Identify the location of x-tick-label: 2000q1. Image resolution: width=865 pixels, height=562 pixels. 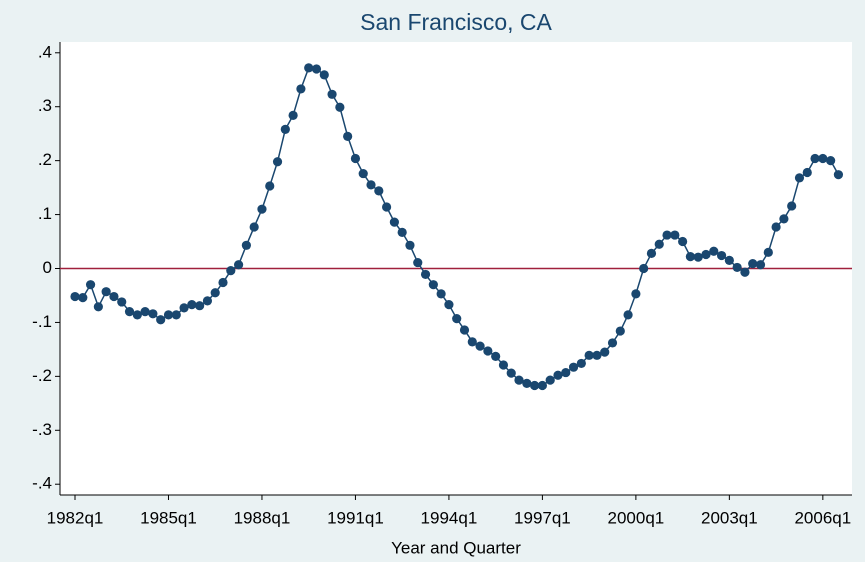
(636, 517).